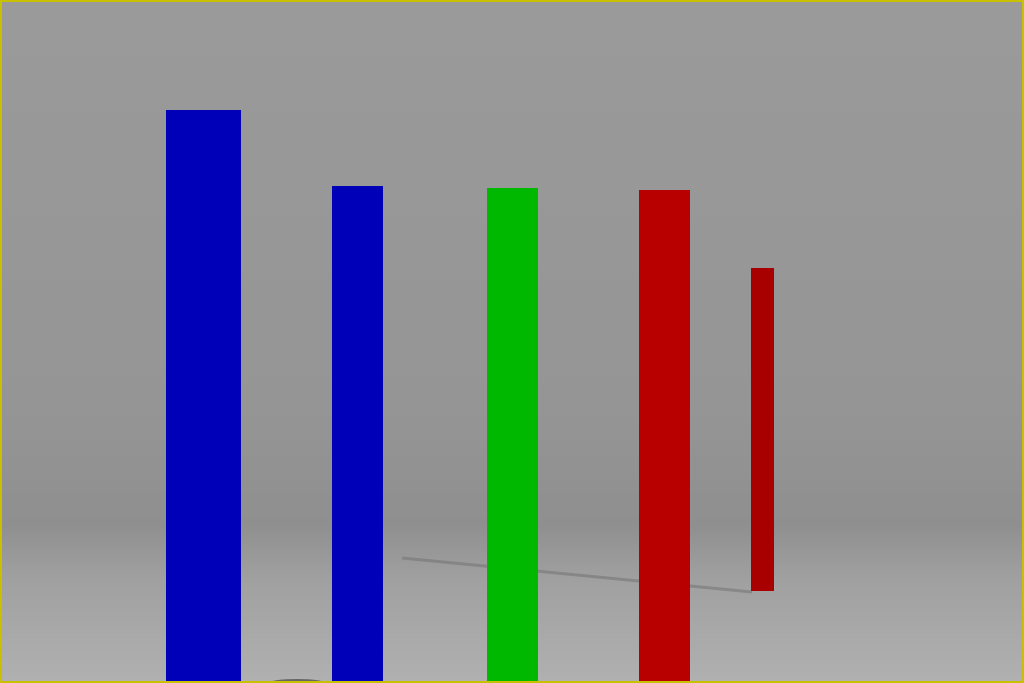  What do you see at coordinates (512, 434) in the screenshot?
I see `green-pillar` at bounding box center [512, 434].